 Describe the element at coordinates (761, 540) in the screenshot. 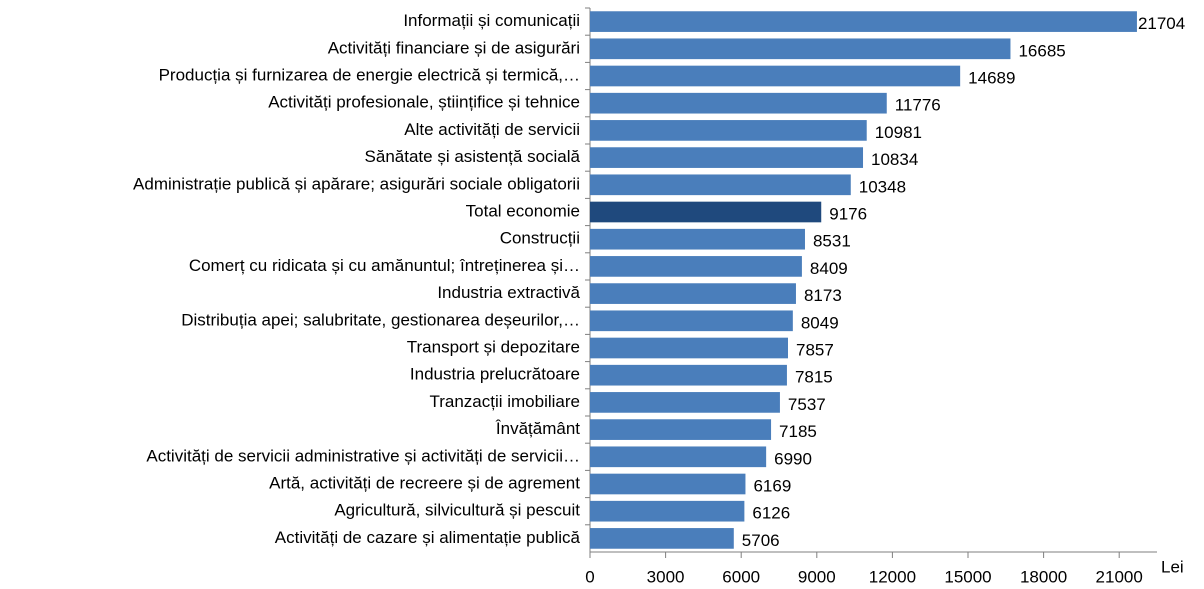

I see `value-label: 5706` at that location.